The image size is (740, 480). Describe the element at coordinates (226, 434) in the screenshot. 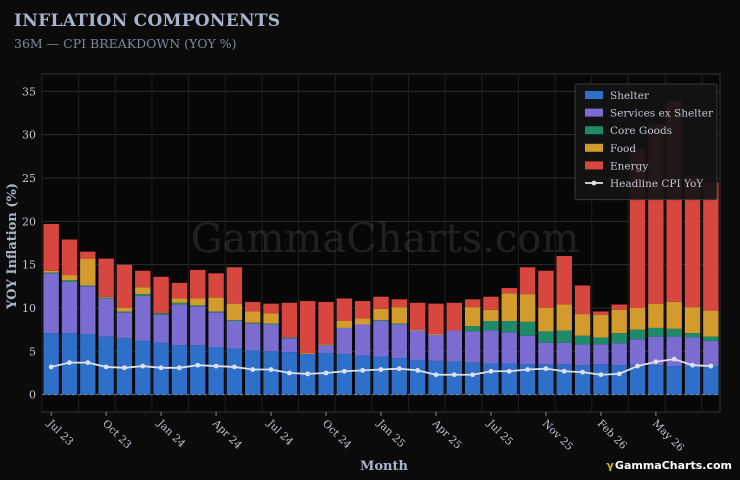

I see `x-tick-label: Apr 24` at that location.